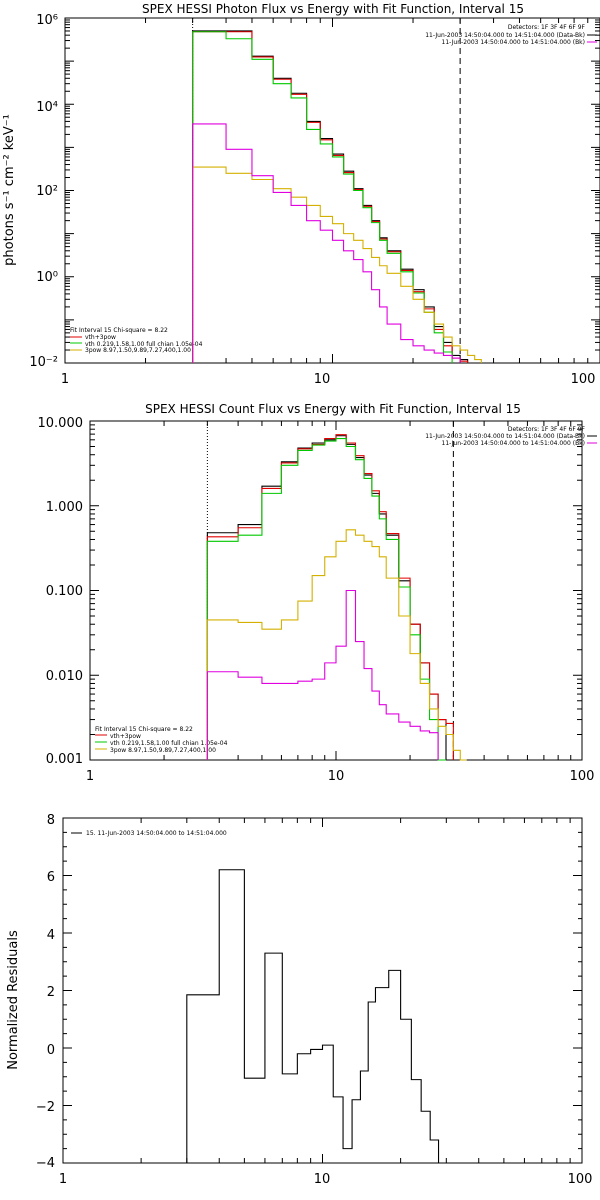 The width and height of the screenshot is (600, 1200). What do you see at coordinates (45, 1107) in the screenshot?
I see `residuals-y-tick-label: −2` at bounding box center [45, 1107].